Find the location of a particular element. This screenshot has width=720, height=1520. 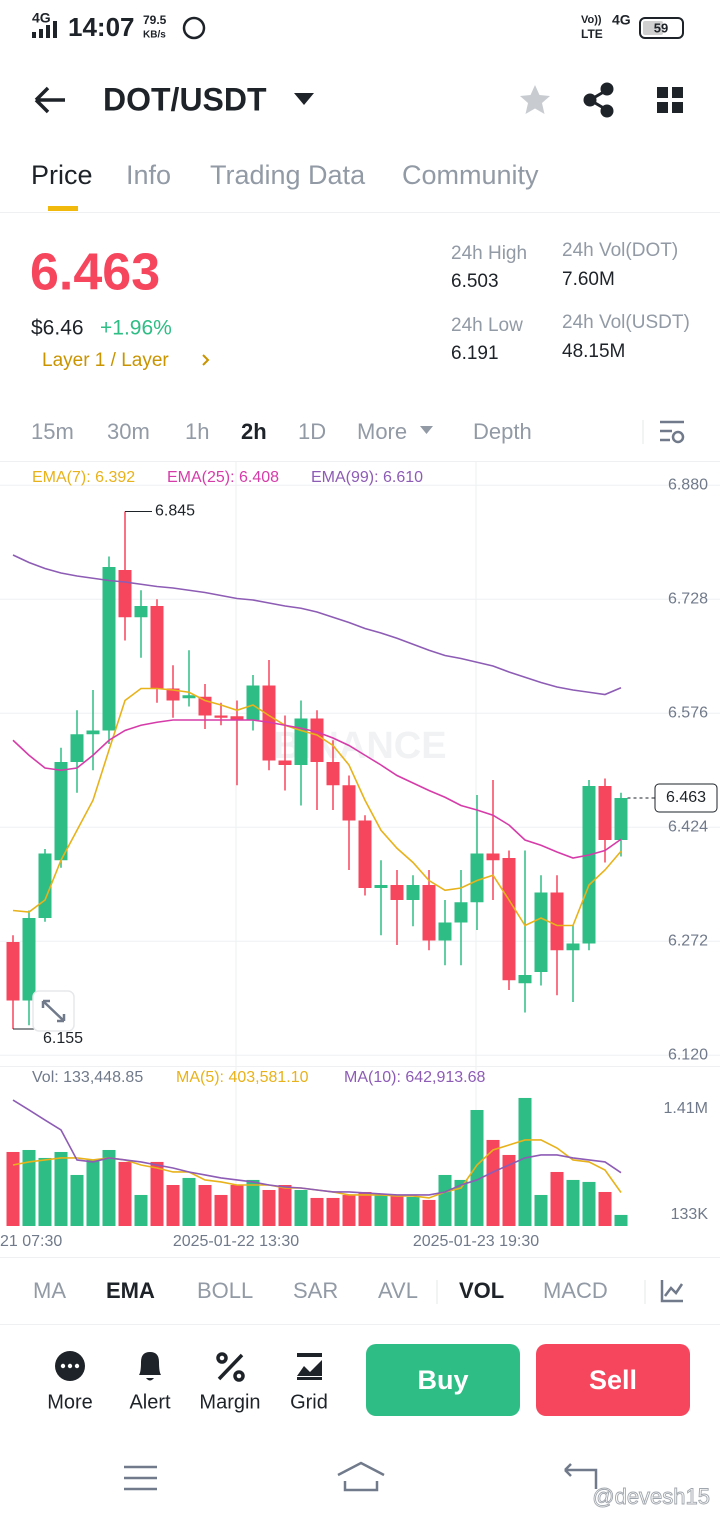

sell-button is located at coordinates (613, 1380).